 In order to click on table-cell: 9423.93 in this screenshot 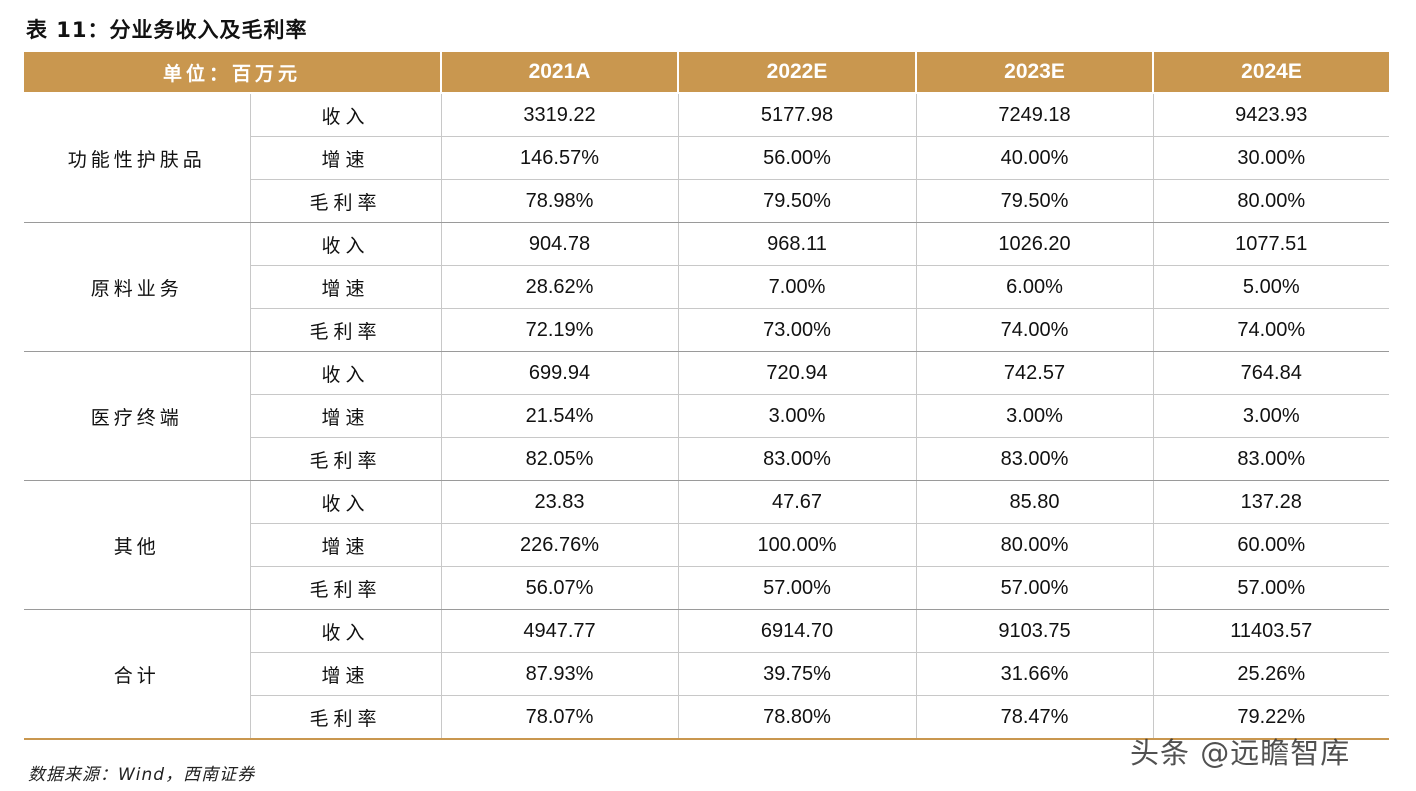, I will do `click(1271, 115)`.